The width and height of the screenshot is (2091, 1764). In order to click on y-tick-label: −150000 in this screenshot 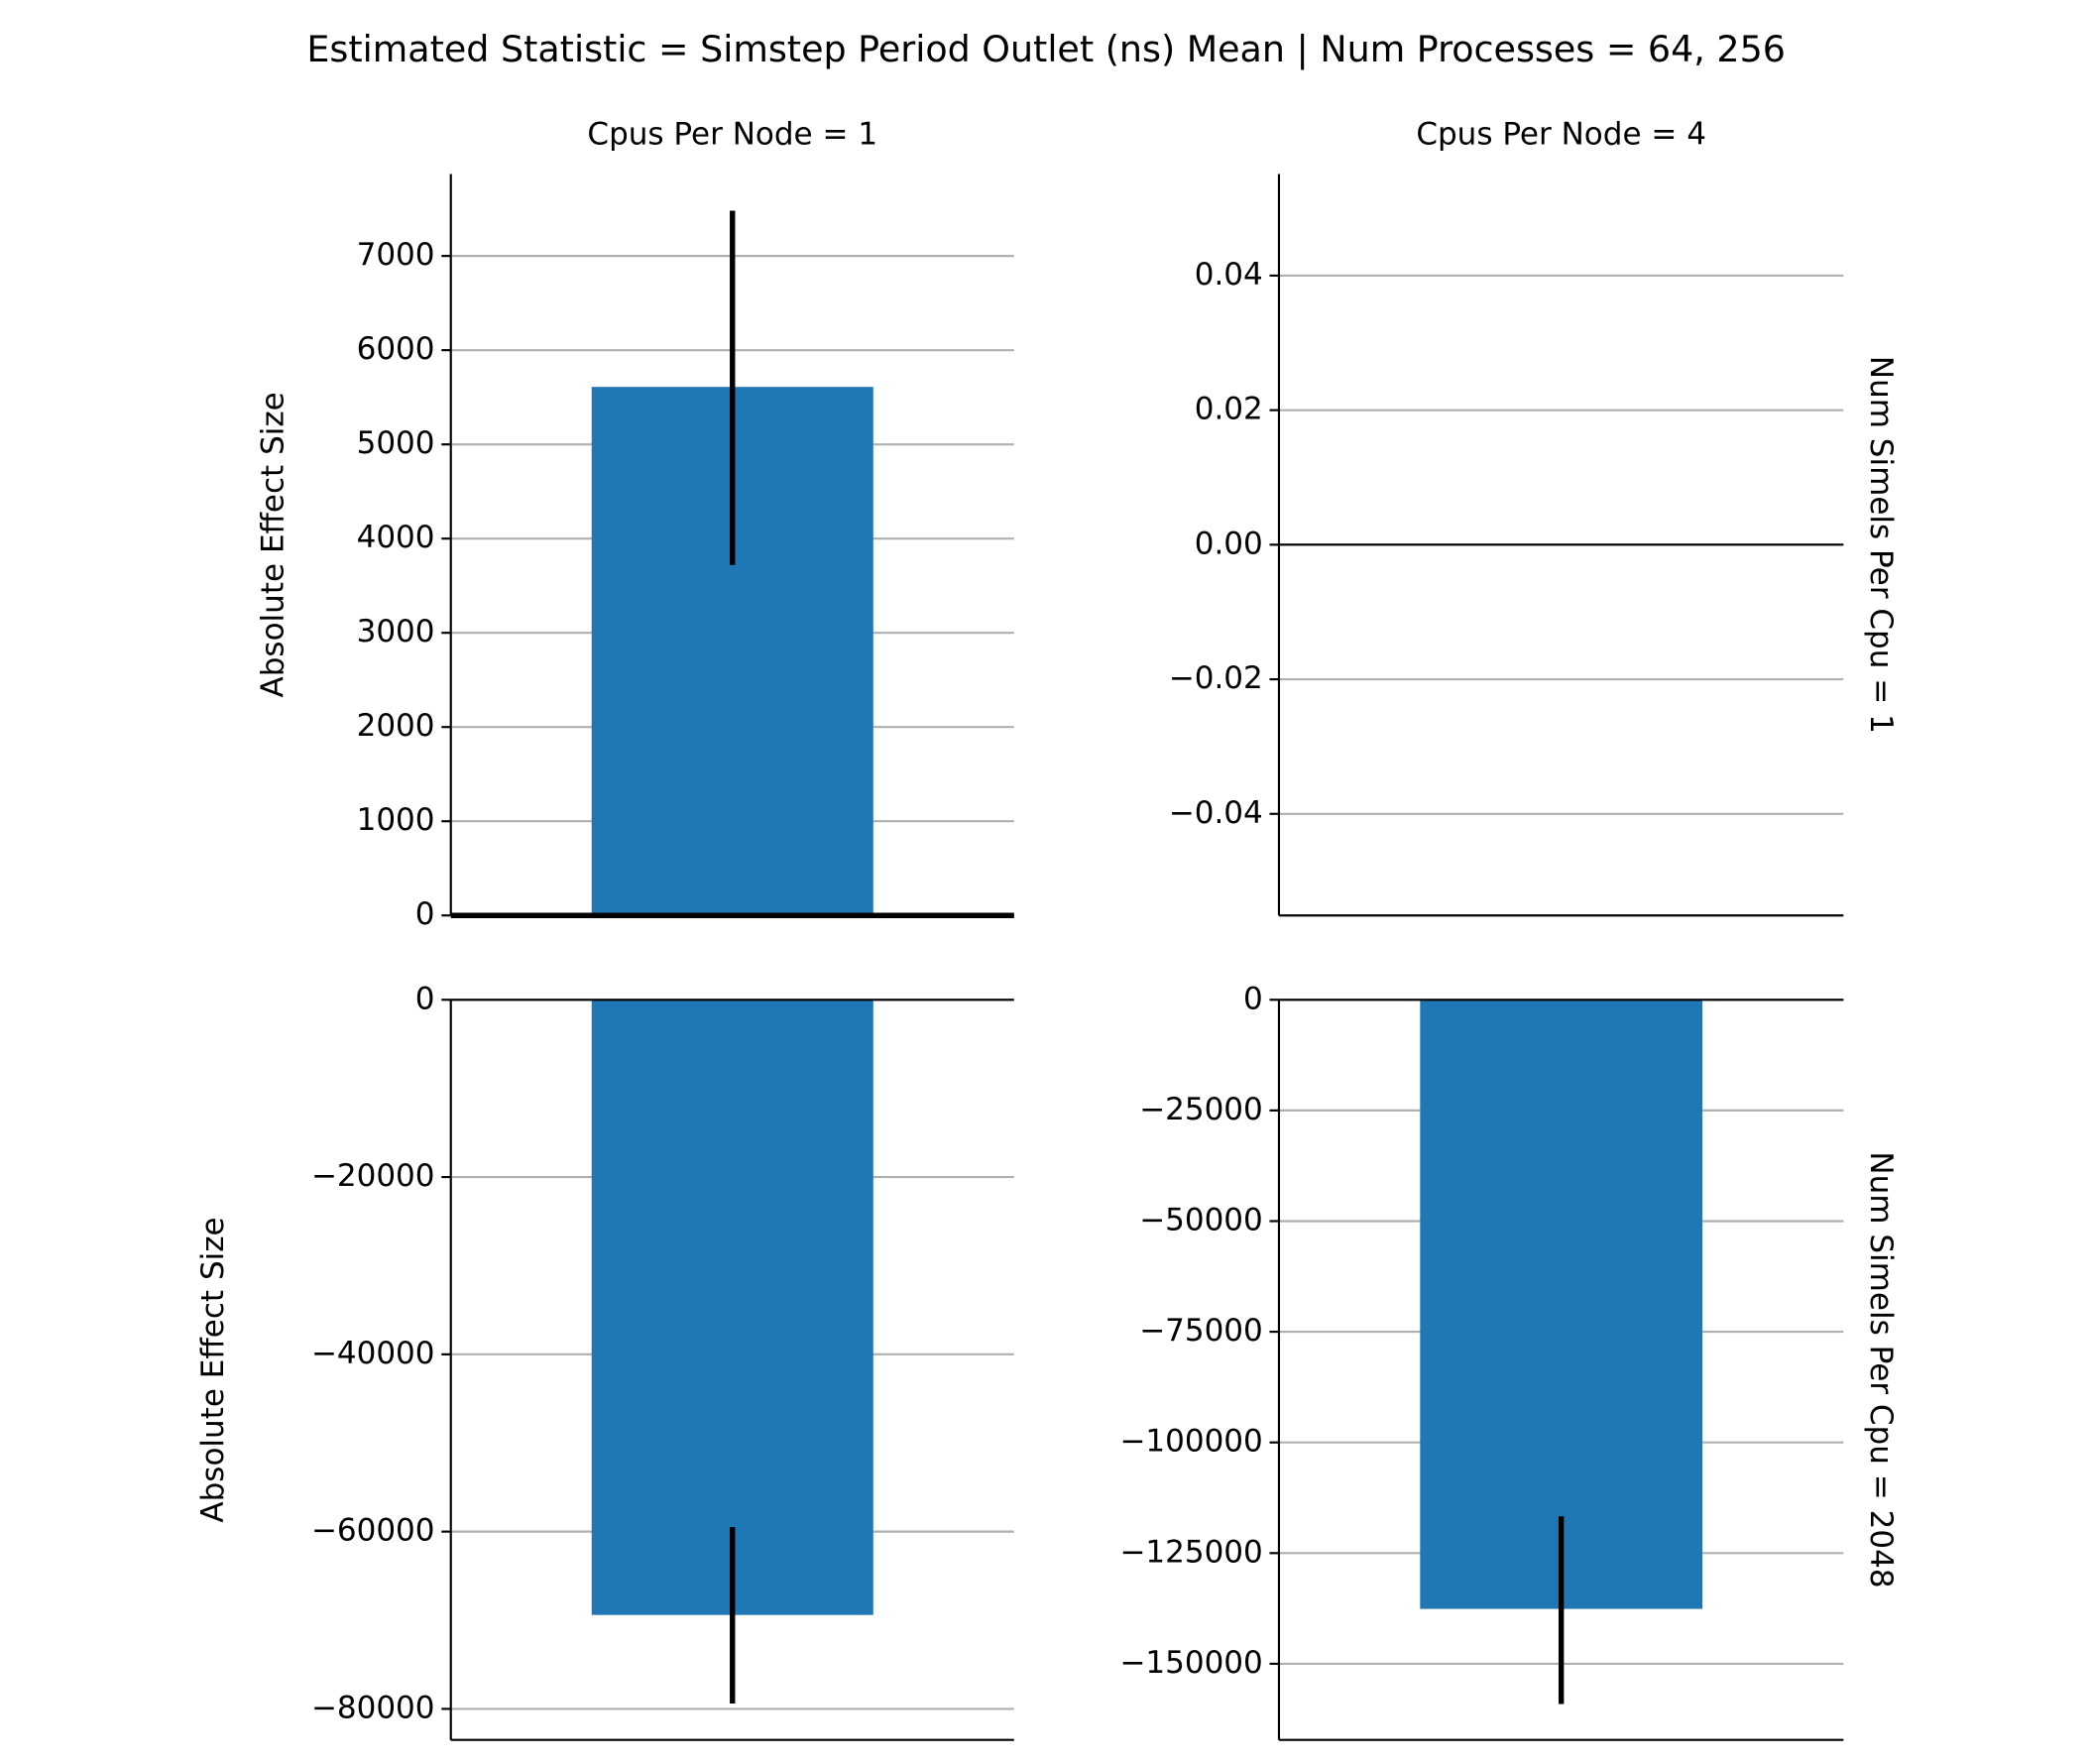, I will do `click(1190, 1663)`.